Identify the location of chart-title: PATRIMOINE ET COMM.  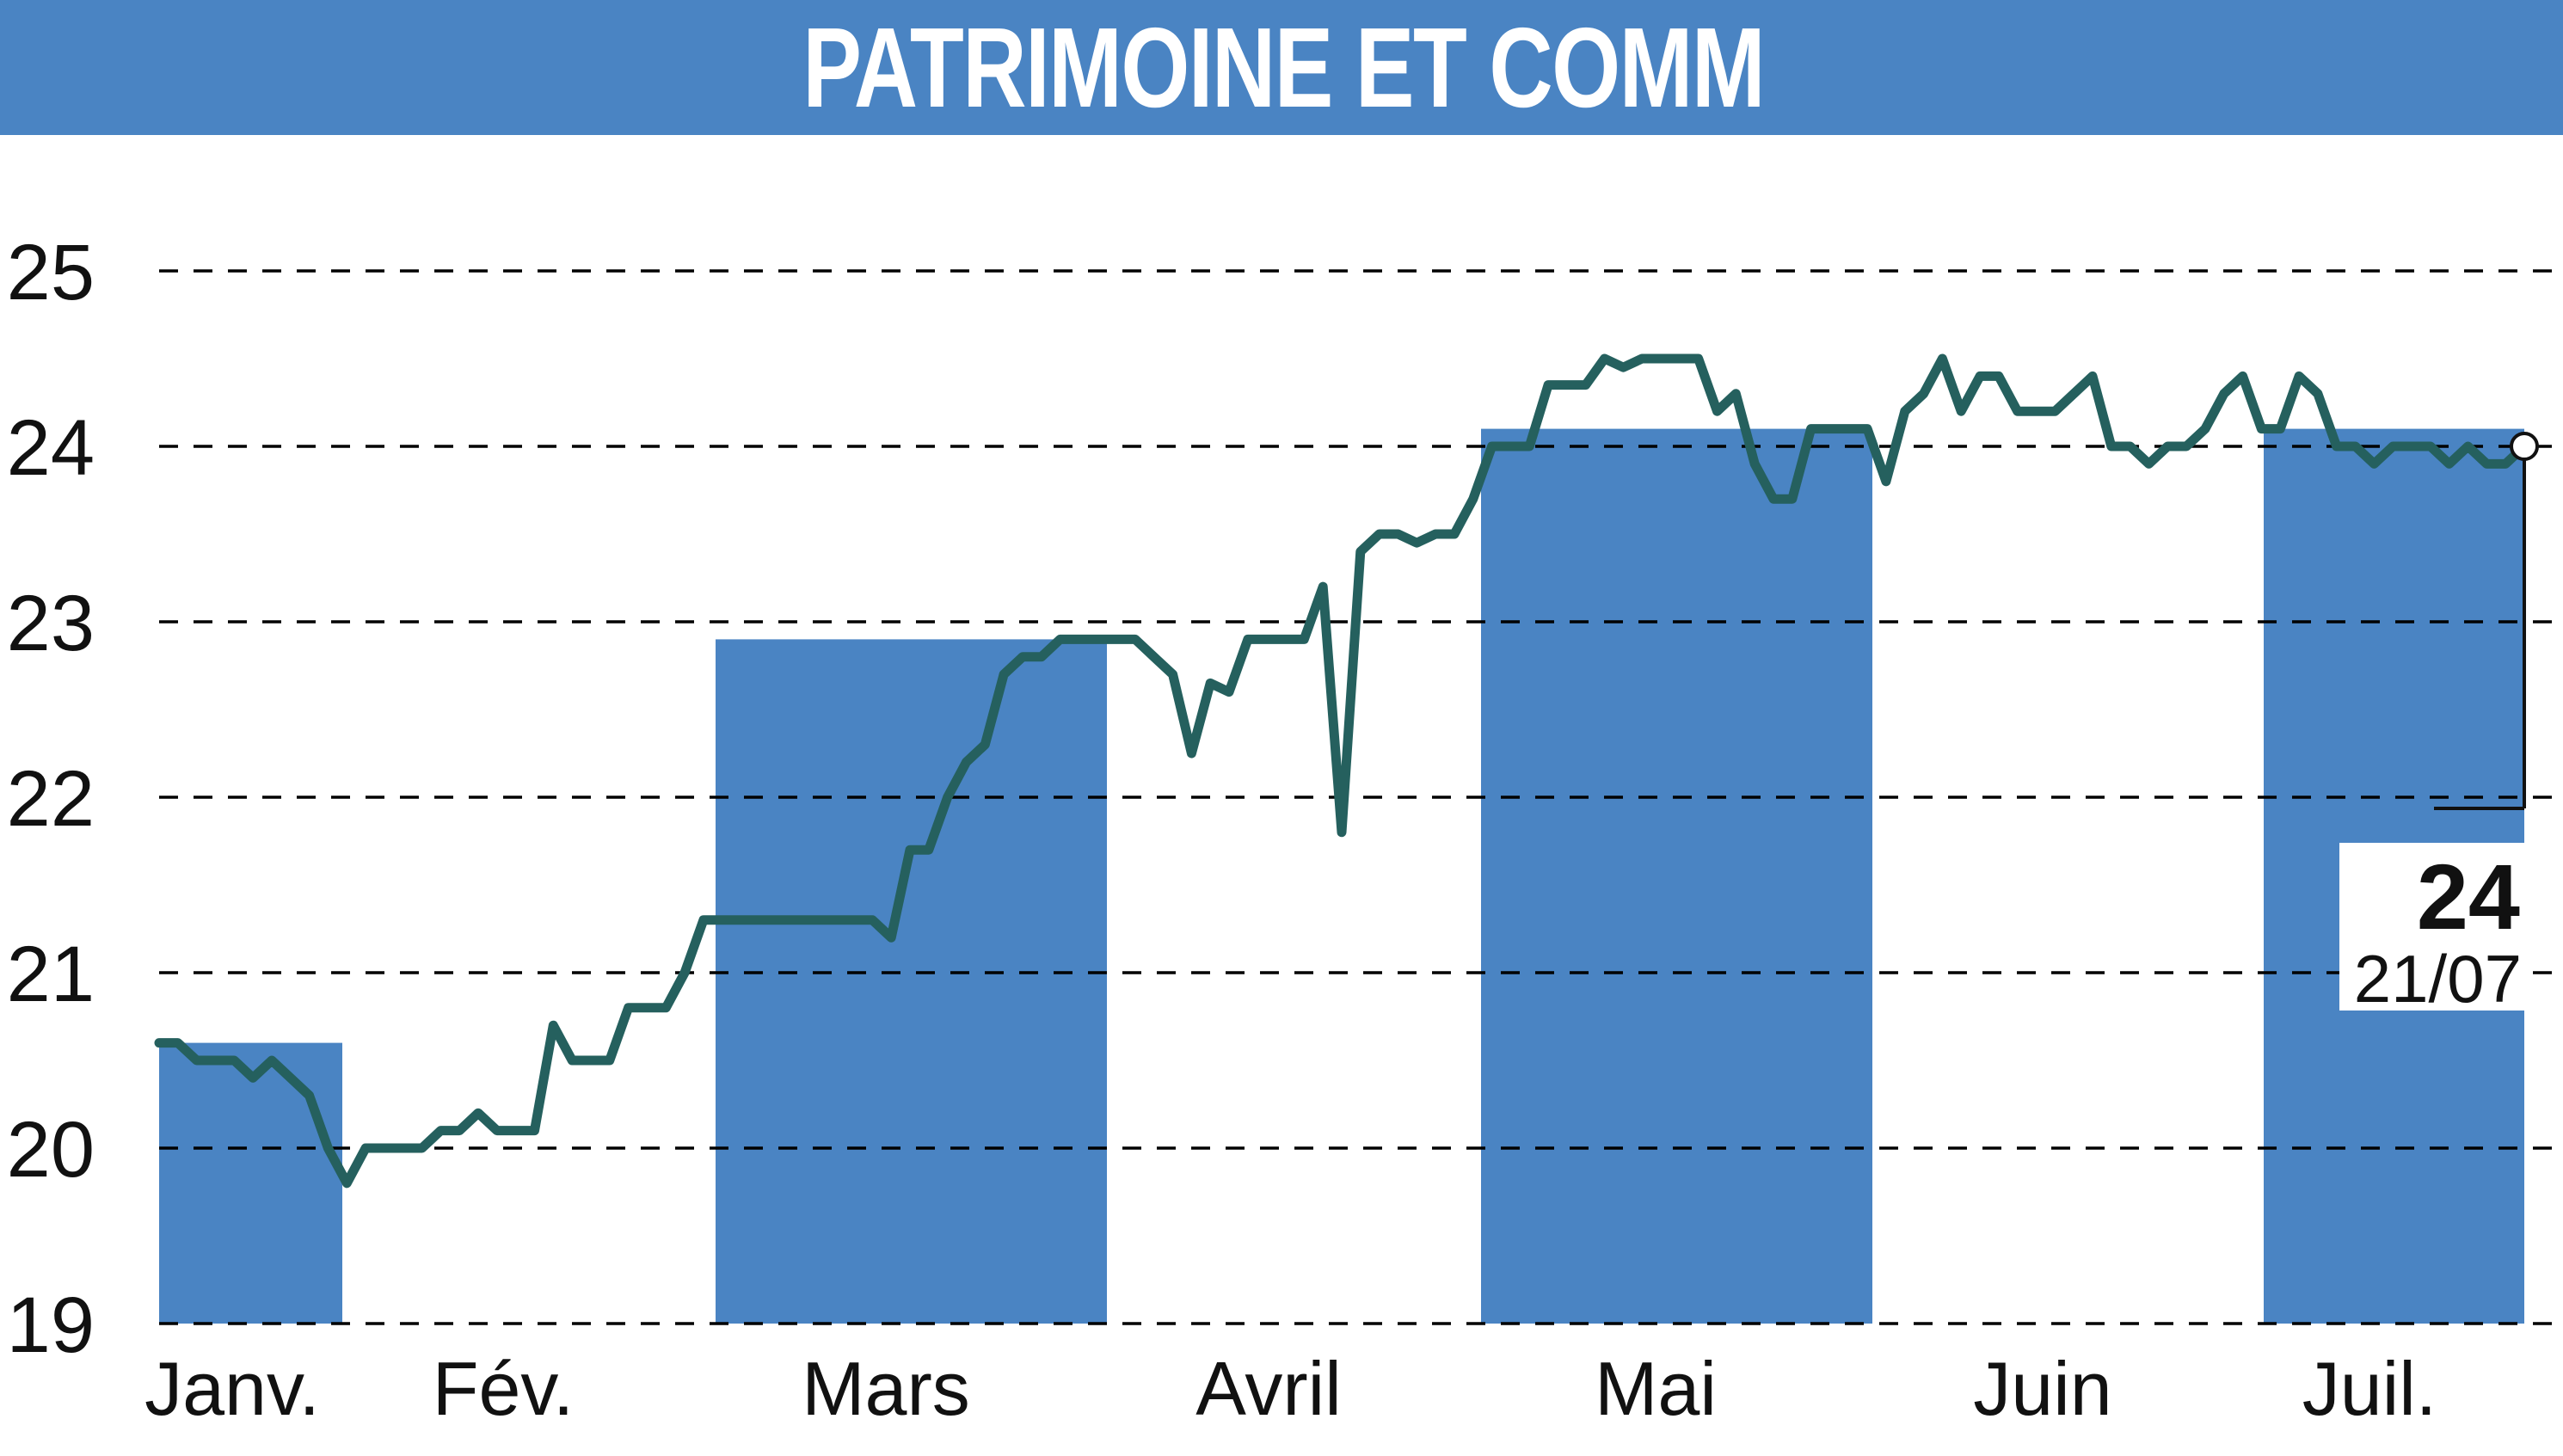
(1283, 67).